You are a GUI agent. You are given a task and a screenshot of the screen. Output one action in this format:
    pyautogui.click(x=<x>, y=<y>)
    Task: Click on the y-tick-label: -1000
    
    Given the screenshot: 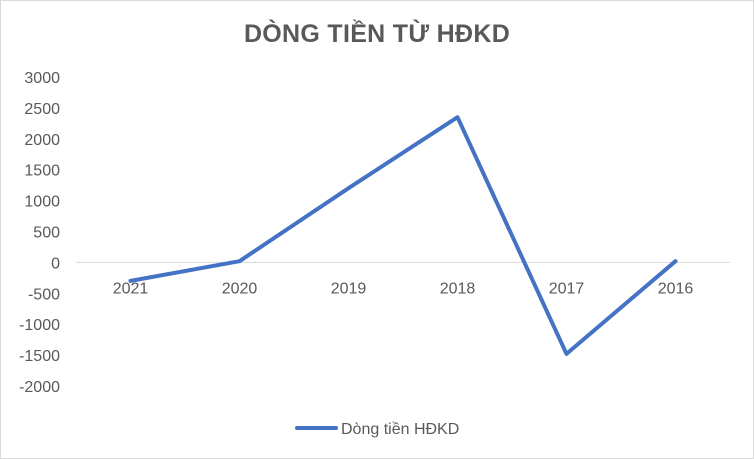 What is the action you would take?
    pyautogui.click(x=39, y=325)
    